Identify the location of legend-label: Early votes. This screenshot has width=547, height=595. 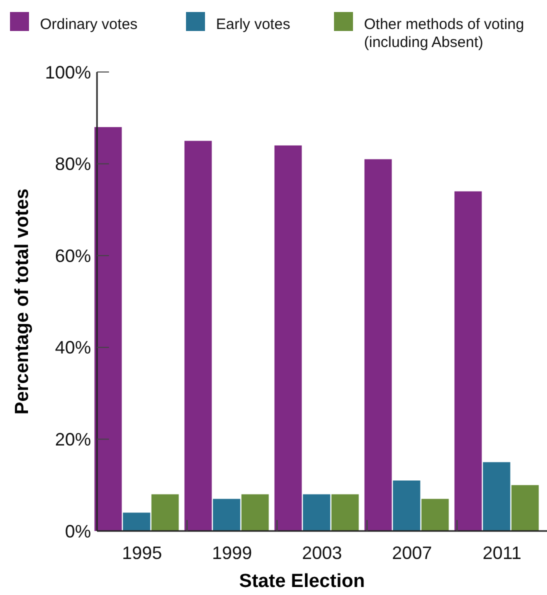
(253, 24).